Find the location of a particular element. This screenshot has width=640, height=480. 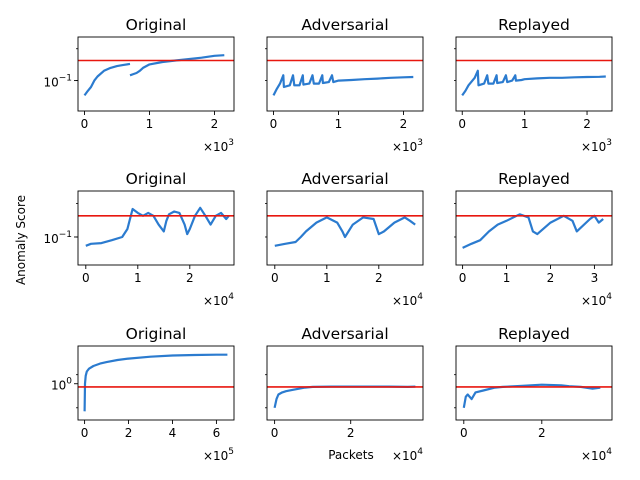

subplot-3-1: Original 0 2 4 6 ×10⁵ 100 is located at coordinates (143, 394).